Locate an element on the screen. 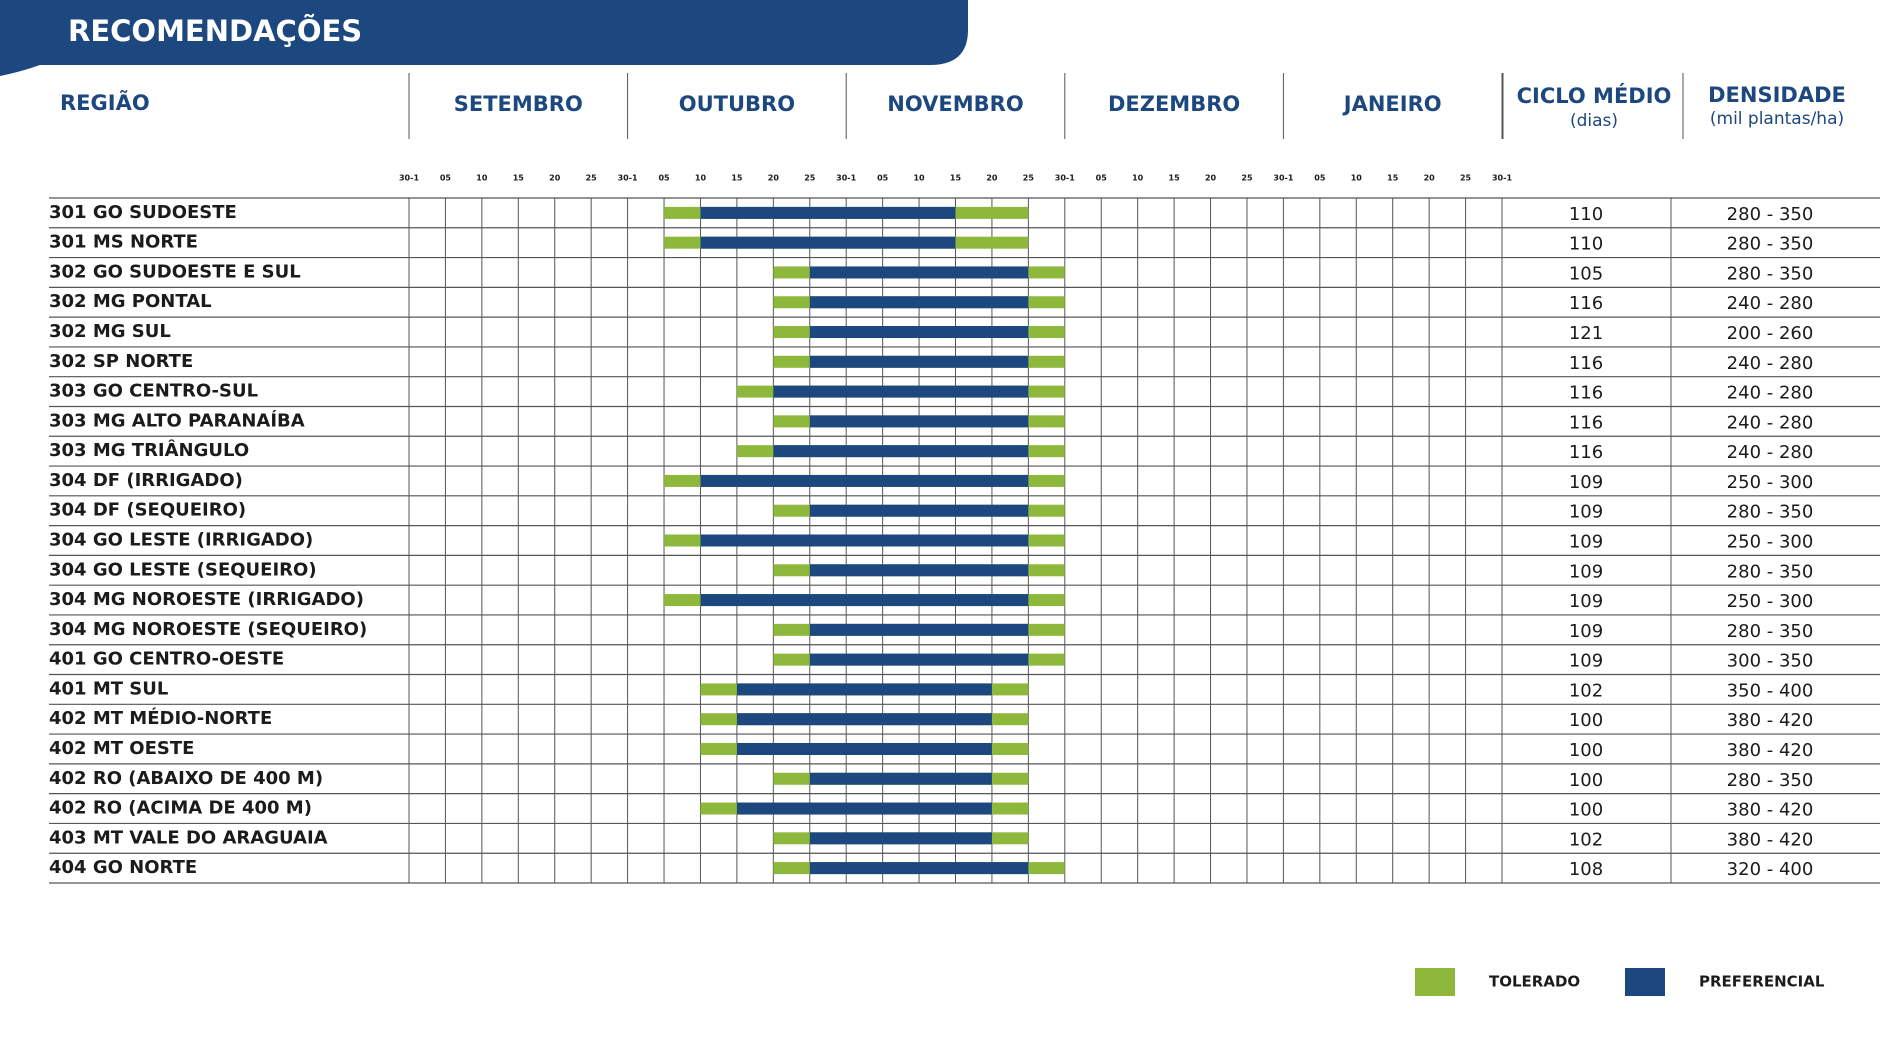  month-header: NOVEMBRO is located at coordinates (955, 104).